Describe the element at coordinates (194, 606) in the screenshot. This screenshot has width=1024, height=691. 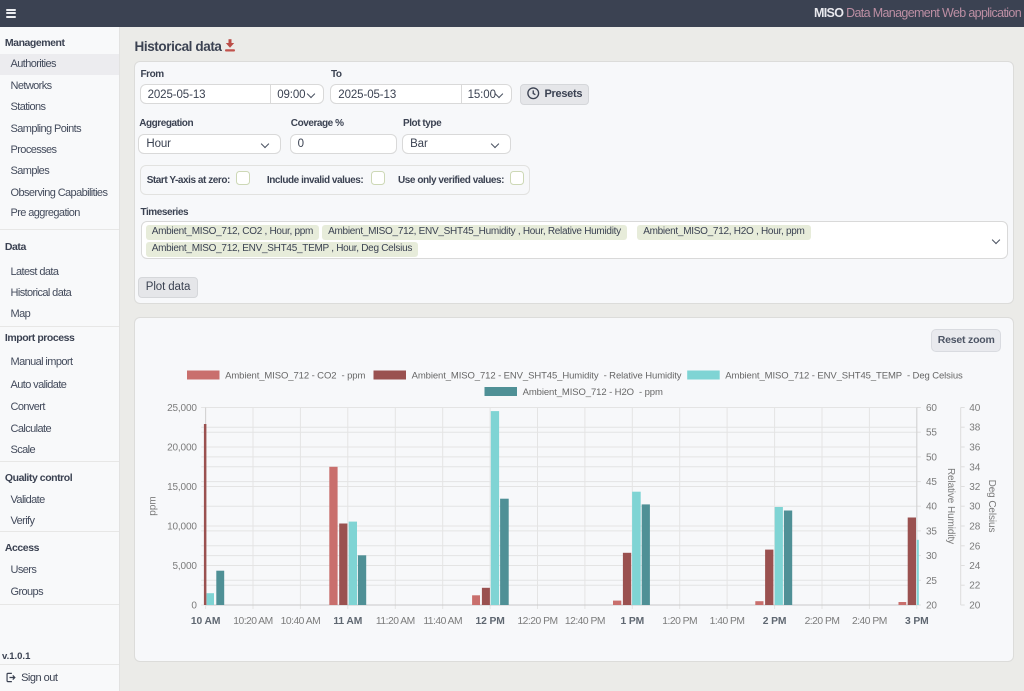
I see `svg-text: 0` at that location.